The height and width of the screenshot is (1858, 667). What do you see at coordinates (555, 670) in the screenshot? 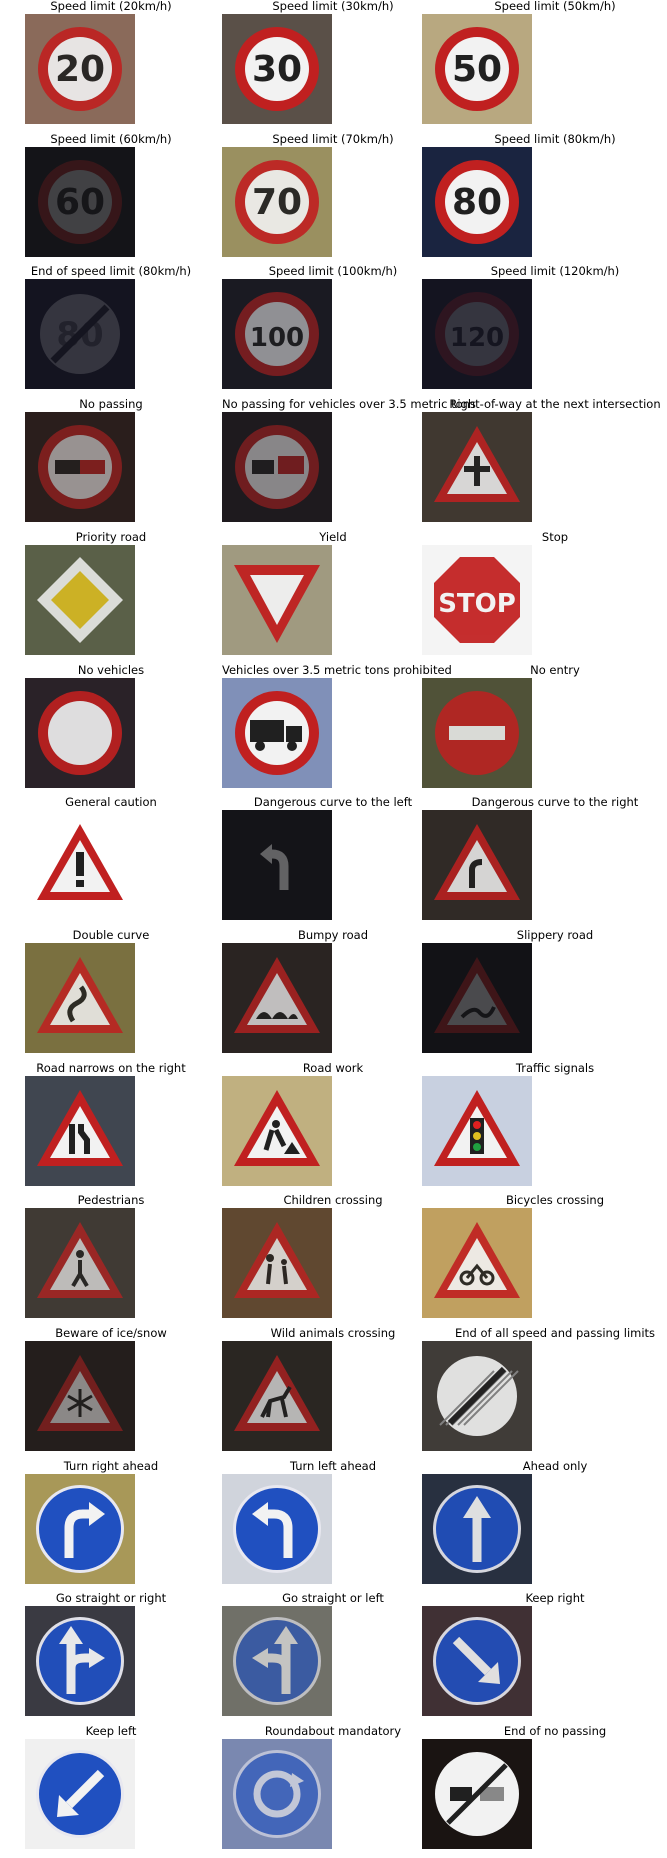
I see `sign-label: No entry` at bounding box center [555, 670].